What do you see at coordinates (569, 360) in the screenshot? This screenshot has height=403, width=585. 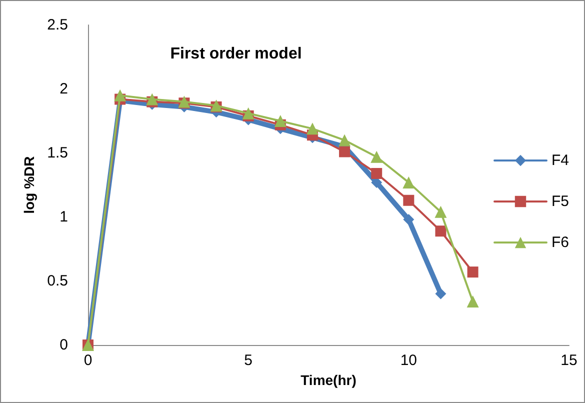 I see `x-tick-label: 15` at bounding box center [569, 360].